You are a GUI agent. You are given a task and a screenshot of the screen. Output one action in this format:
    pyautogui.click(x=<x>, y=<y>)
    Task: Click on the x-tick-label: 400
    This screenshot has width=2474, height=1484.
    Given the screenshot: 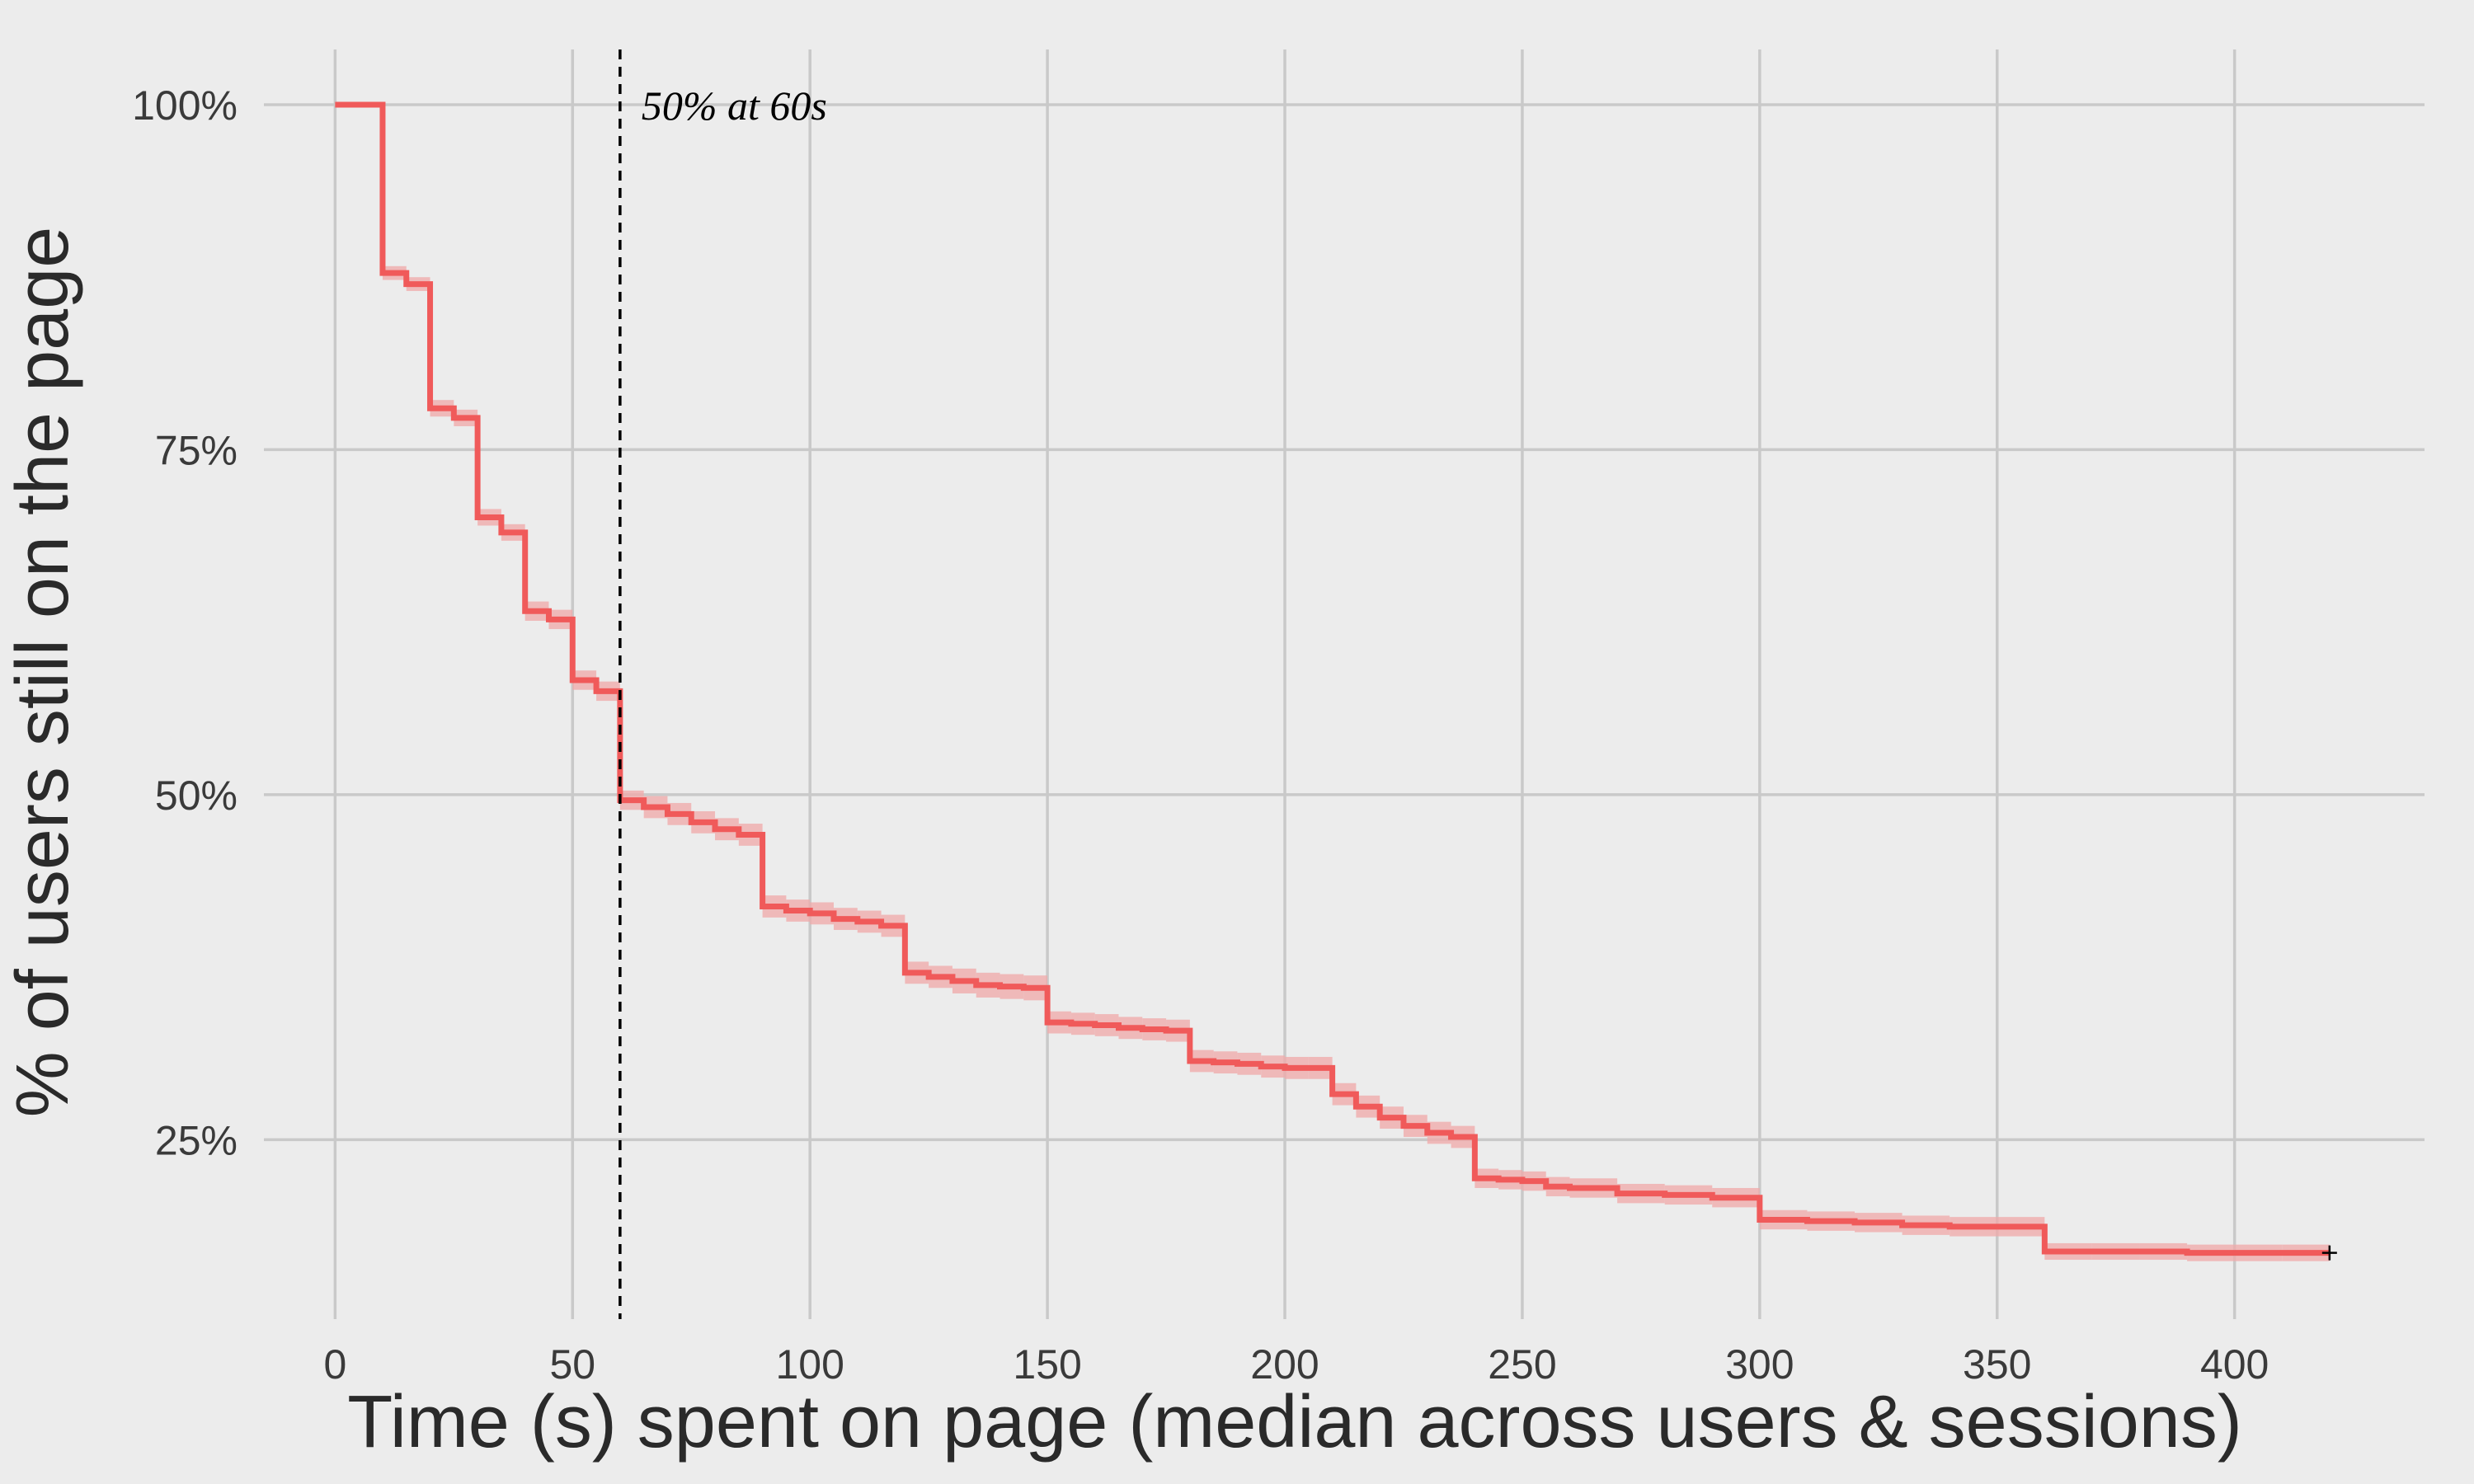 What is the action you would take?
    pyautogui.click(x=2234, y=1364)
    